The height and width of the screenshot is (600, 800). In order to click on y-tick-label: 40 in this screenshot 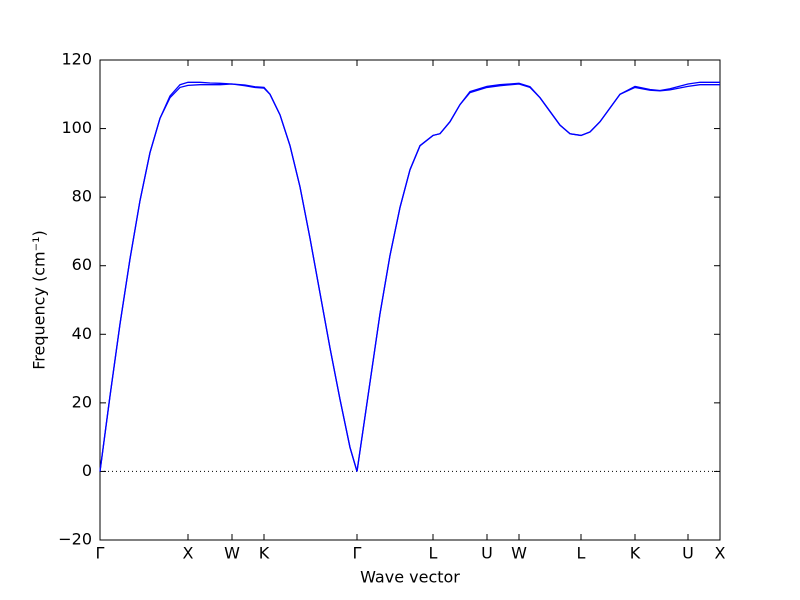, I will do `click(82, 333)`.